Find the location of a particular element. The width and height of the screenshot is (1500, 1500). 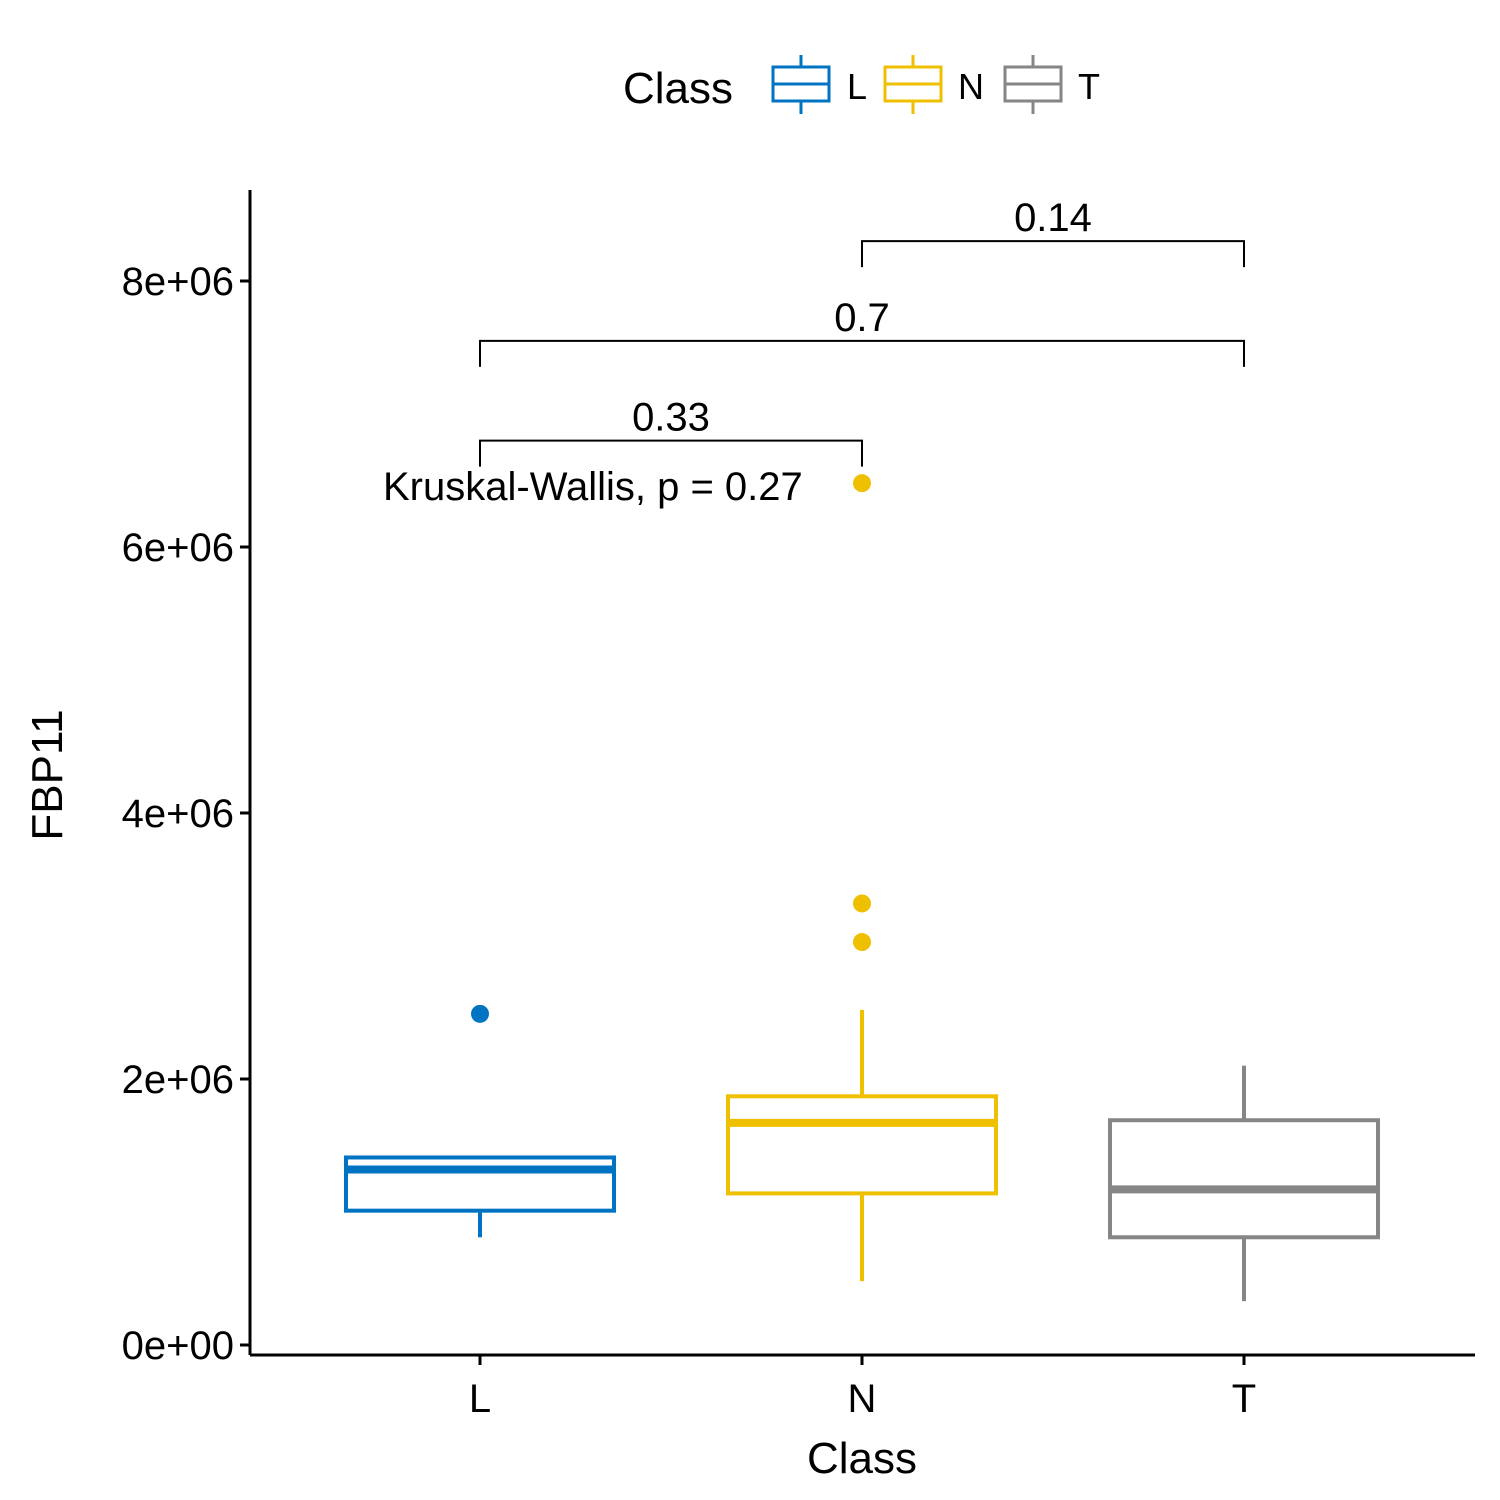

y-tick-label: 2e+06 is located at coordinates (178, 1080).